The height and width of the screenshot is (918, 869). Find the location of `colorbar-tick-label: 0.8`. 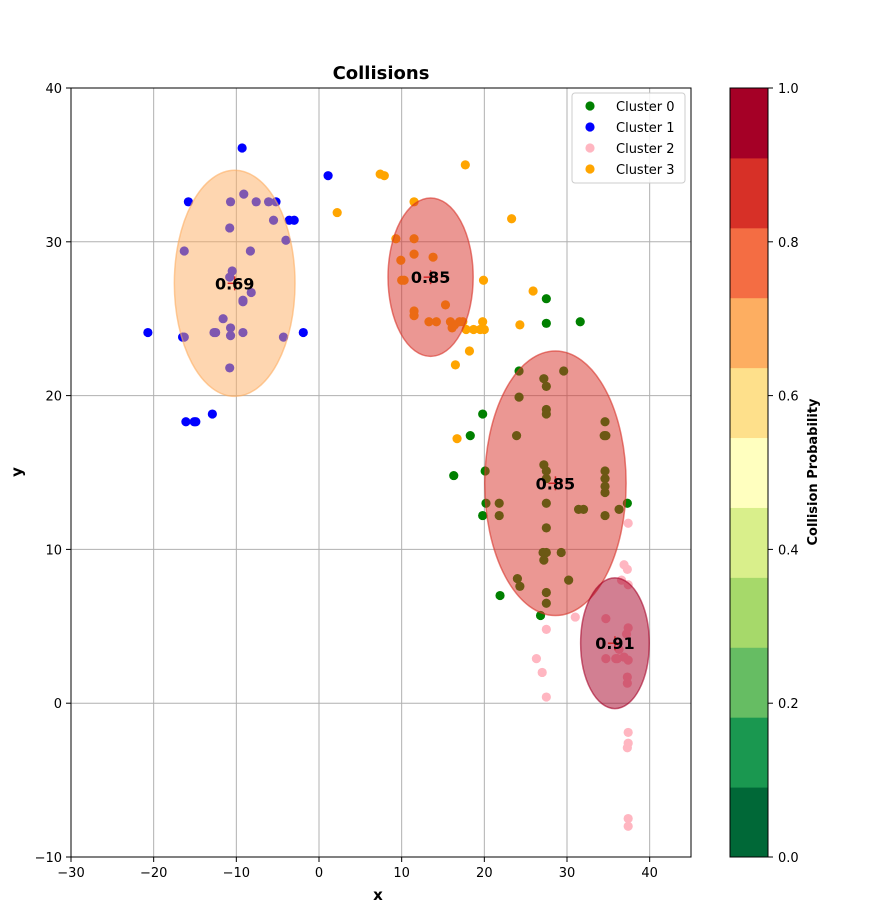

colorbar-tick-label: 0.8 is located at coordinates (788, 243).